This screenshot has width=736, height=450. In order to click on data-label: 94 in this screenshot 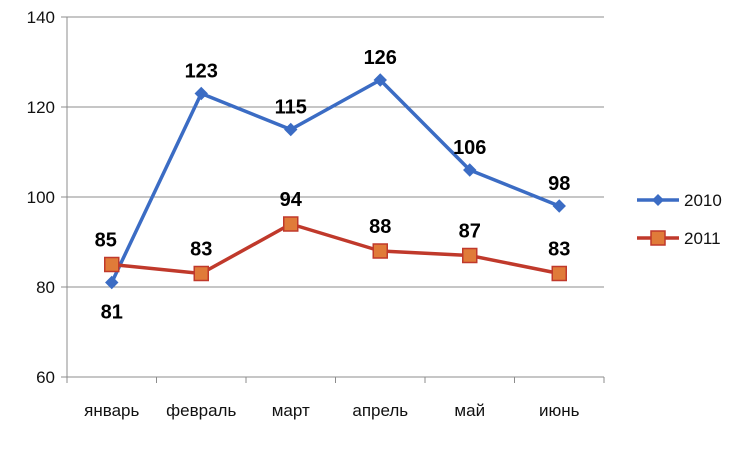, I will do `click(291, 200)`.